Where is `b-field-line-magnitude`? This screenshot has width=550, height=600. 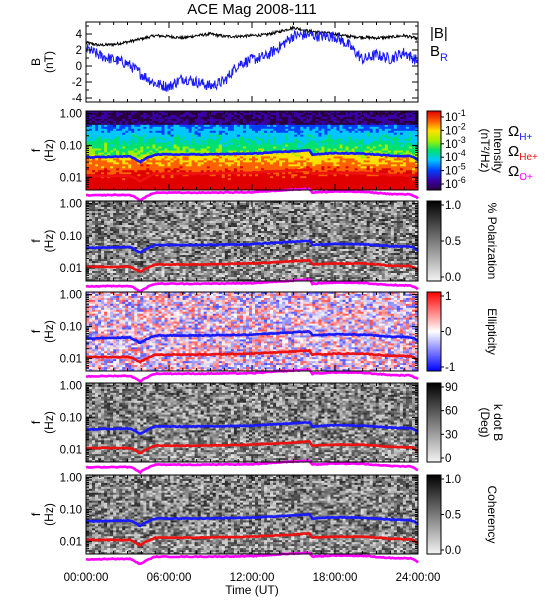
b-field-line-magnitude is located at coordinates (252, 36).